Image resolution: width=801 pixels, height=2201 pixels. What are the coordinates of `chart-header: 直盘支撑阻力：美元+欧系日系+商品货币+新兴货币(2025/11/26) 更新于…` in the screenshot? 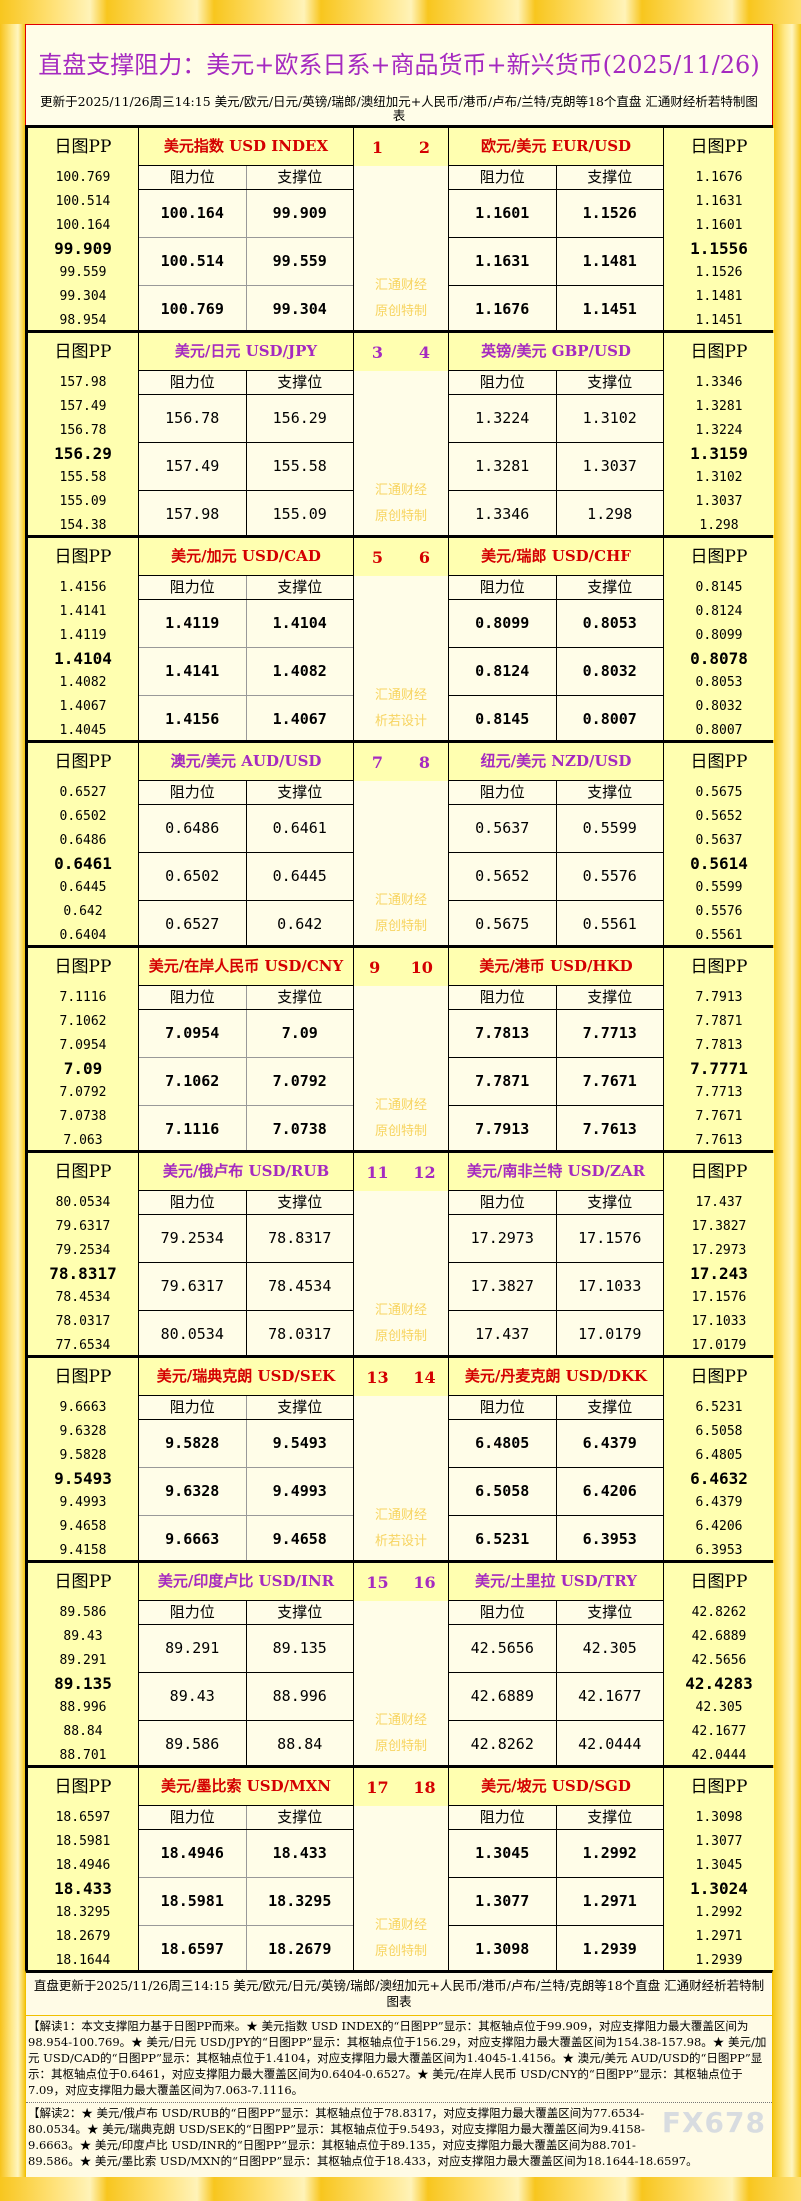 It's located at (399, 75).